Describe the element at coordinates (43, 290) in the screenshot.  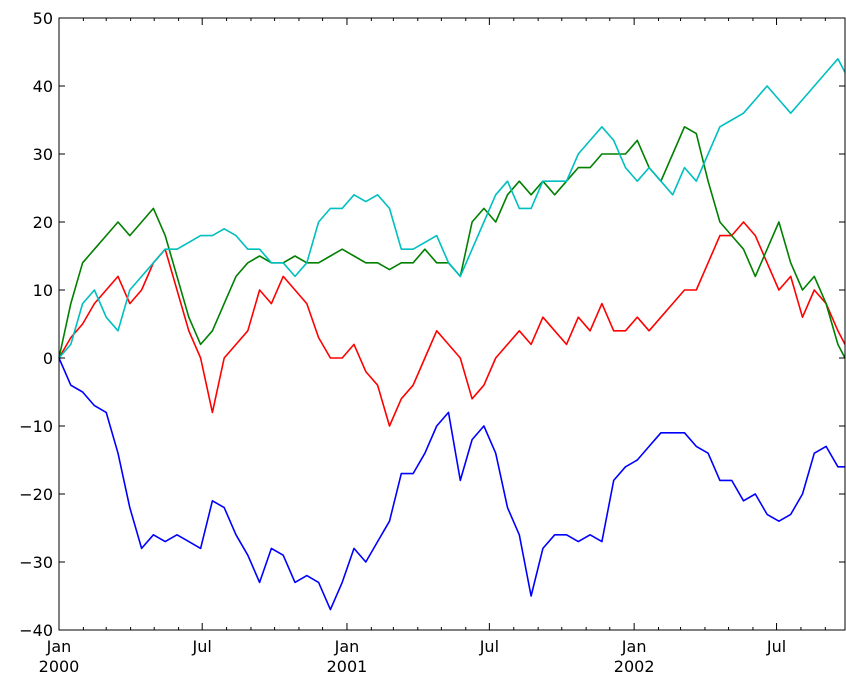
I see `y-tick-label: 10` at that location.